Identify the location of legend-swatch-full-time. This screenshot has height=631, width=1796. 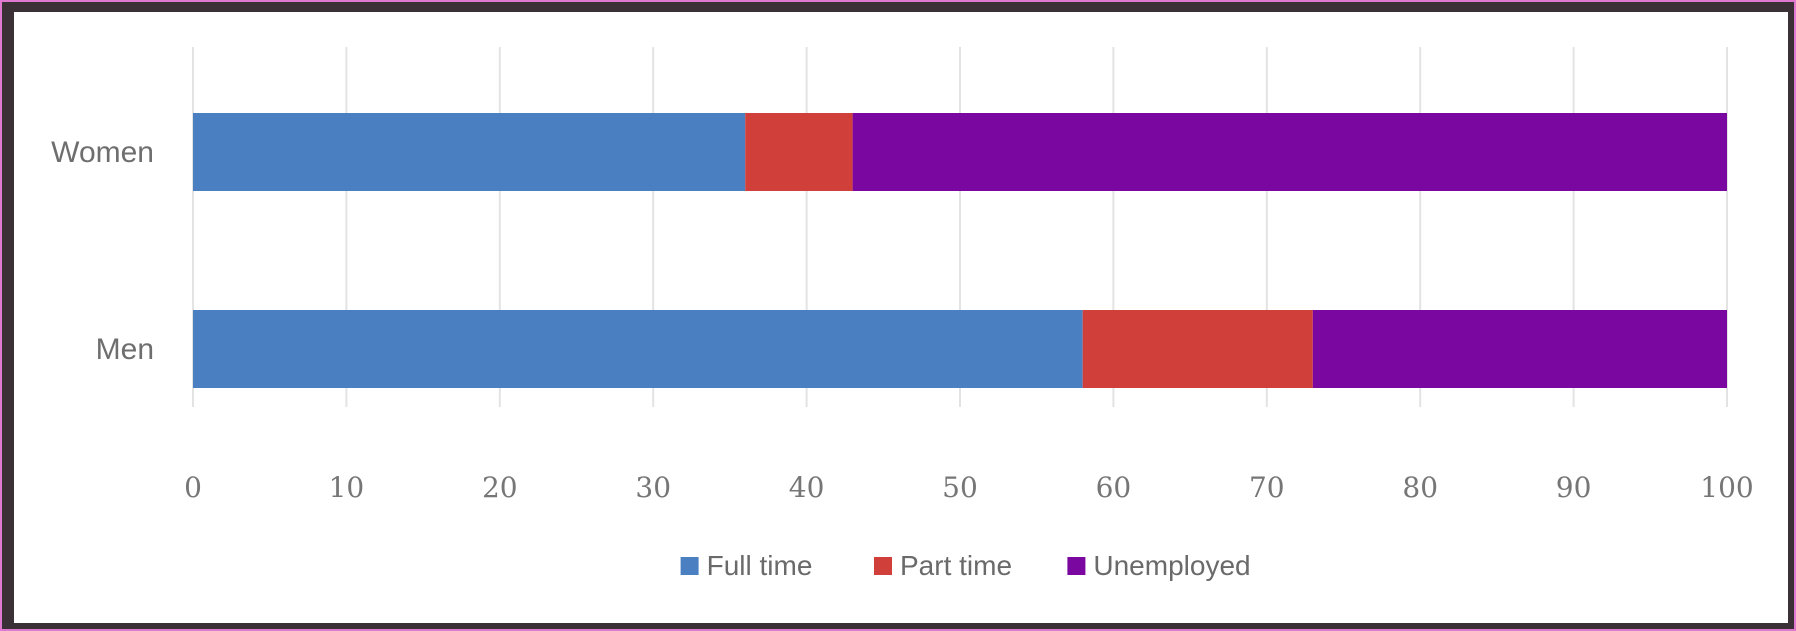
(689, 566).